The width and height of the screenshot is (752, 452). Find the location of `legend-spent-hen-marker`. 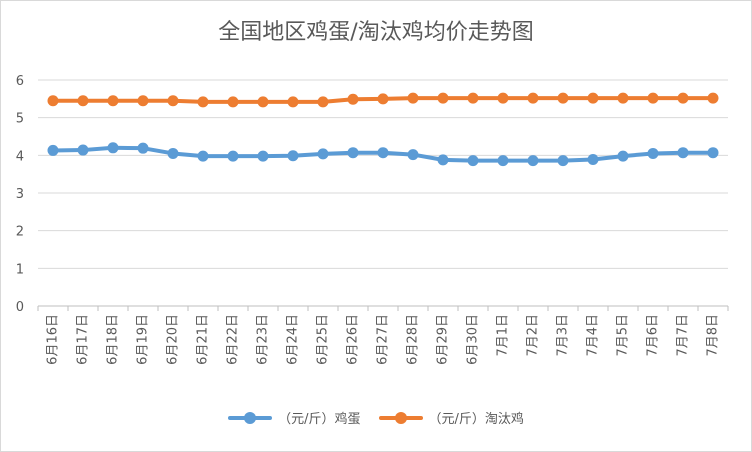

legend-spent-hen-marker is located at coordinates (400, 417).